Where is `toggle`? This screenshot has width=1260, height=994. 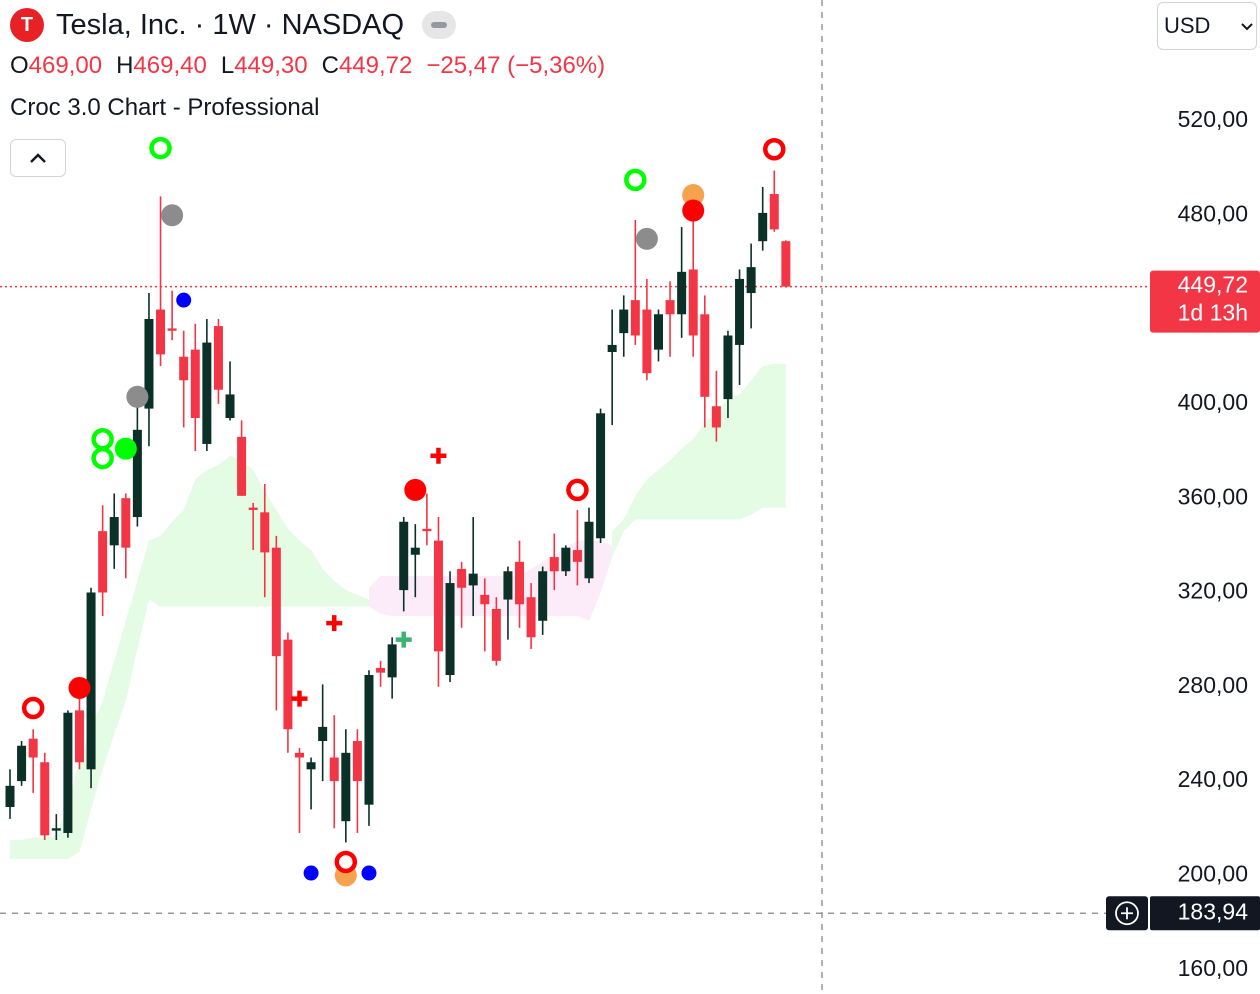
toggle is located at coordinates (439, 25).